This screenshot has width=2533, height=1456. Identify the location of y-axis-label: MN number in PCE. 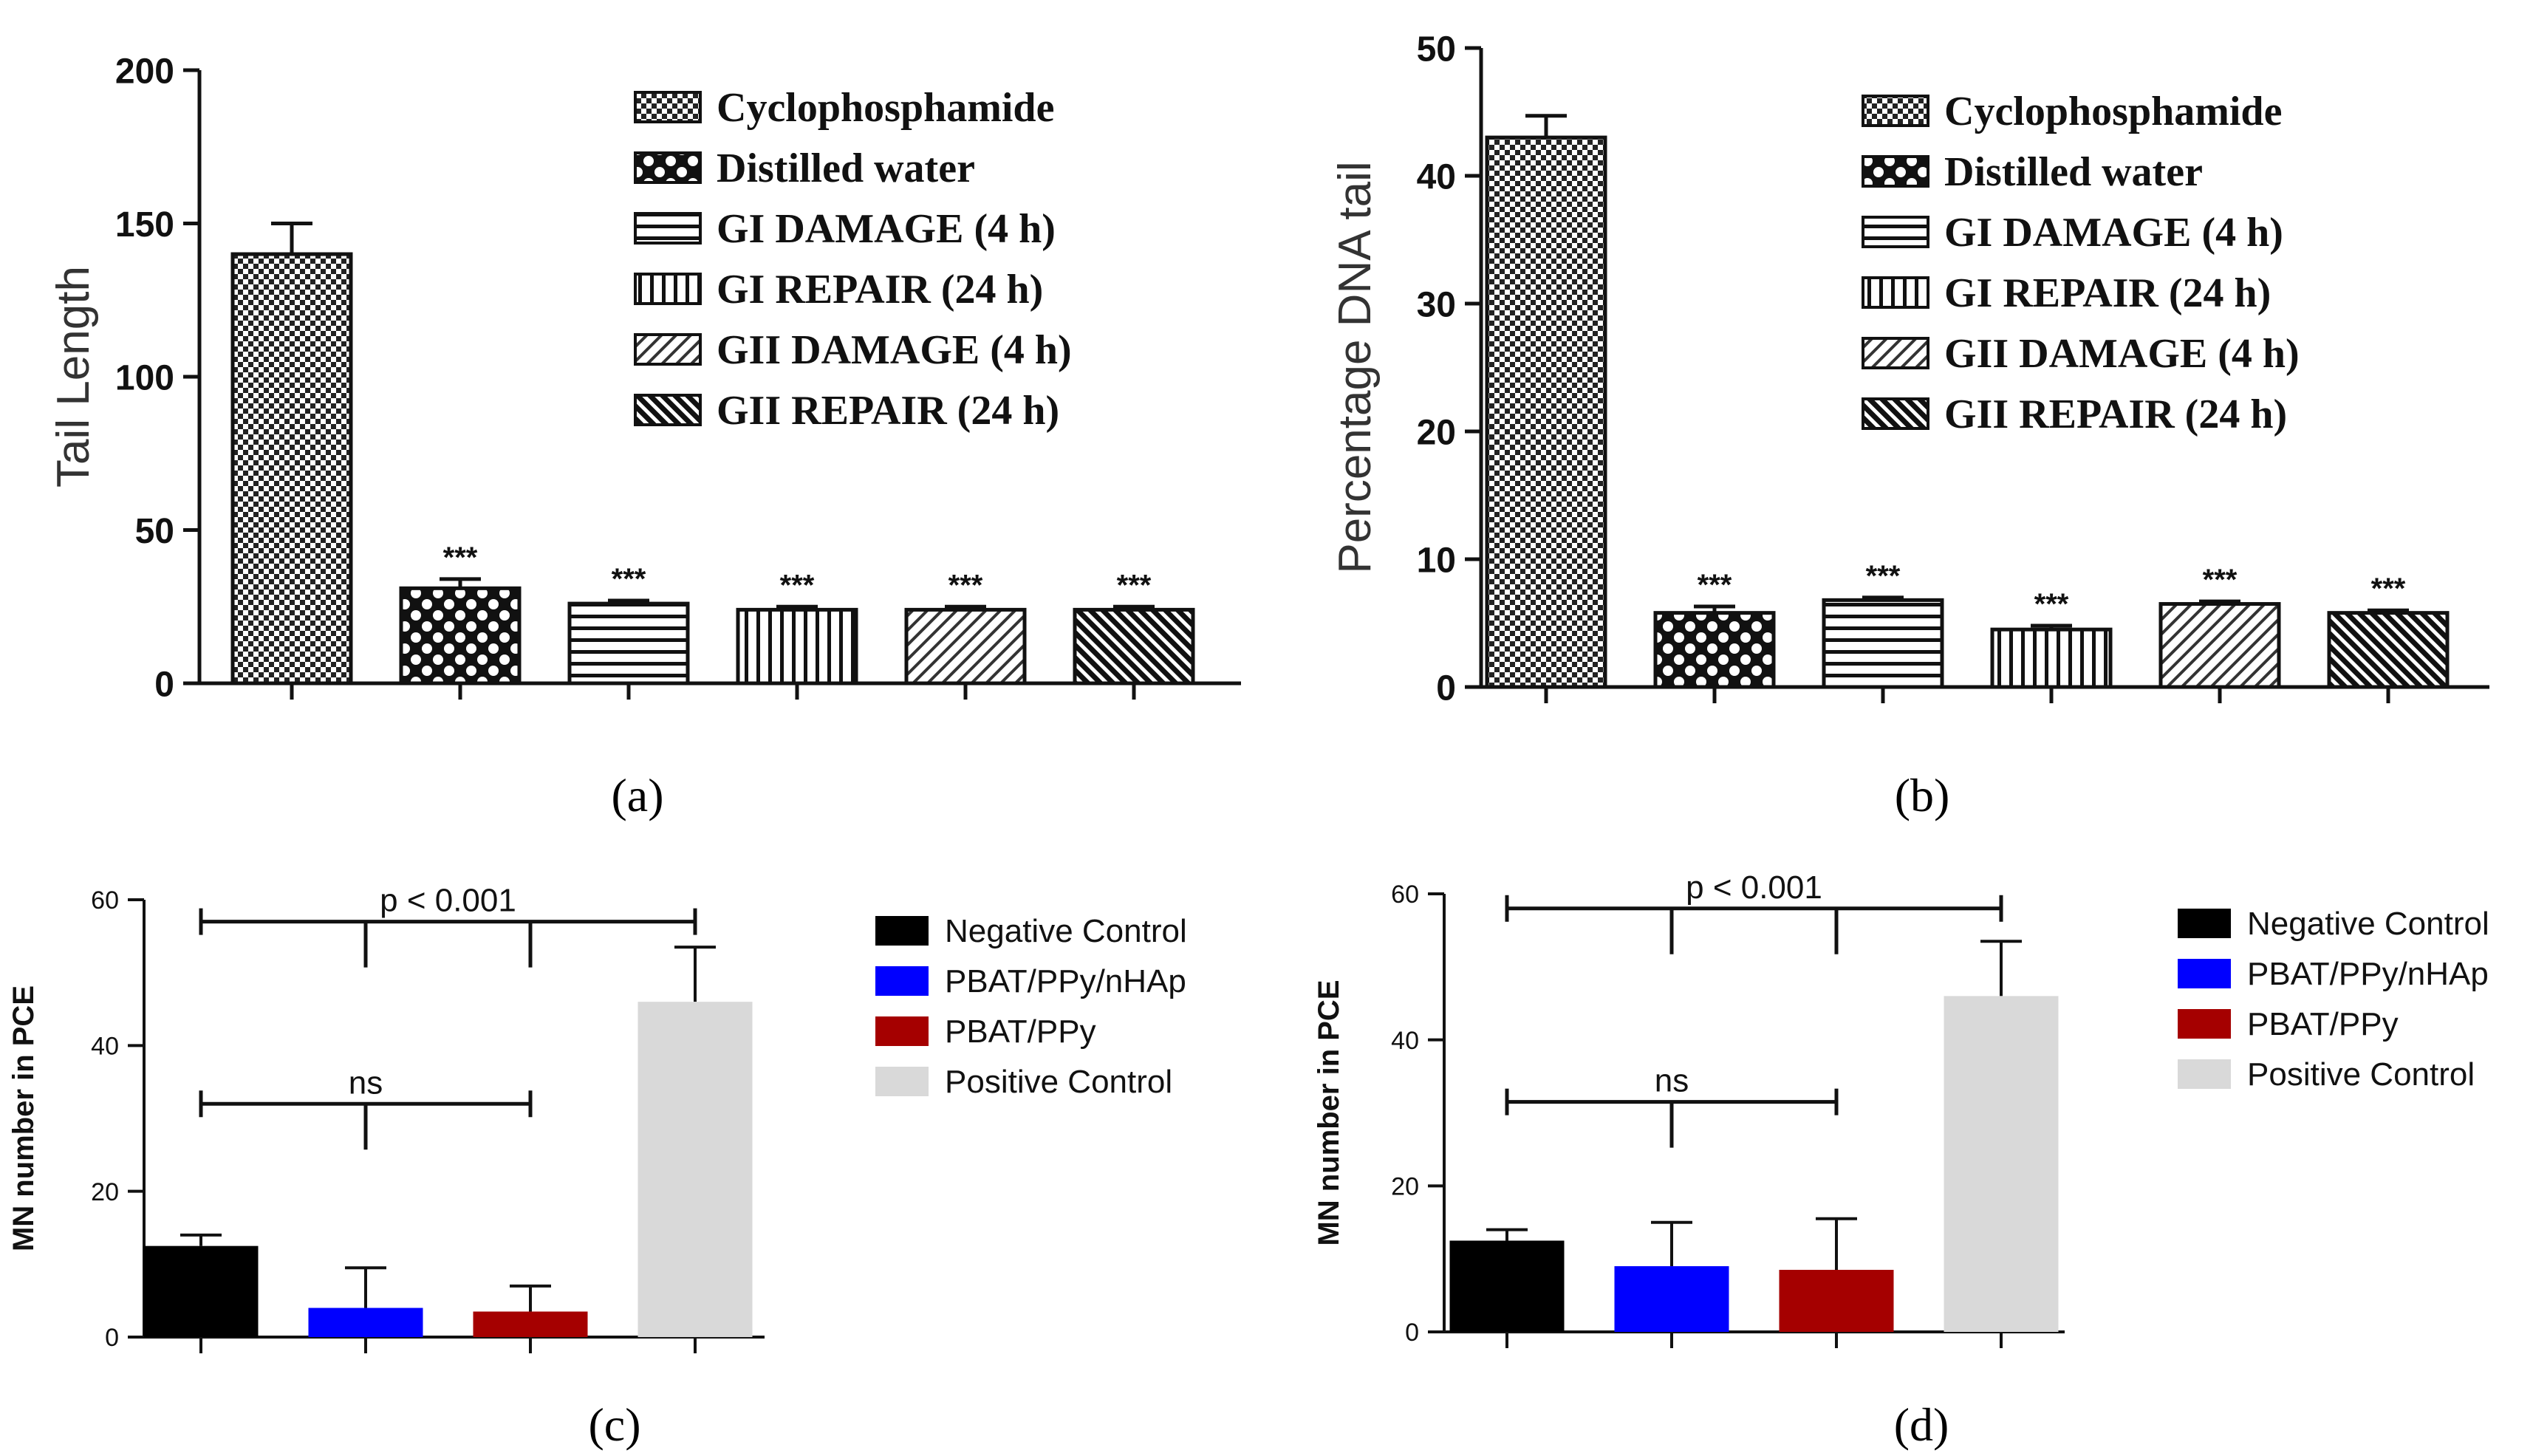
(1329, 1112).